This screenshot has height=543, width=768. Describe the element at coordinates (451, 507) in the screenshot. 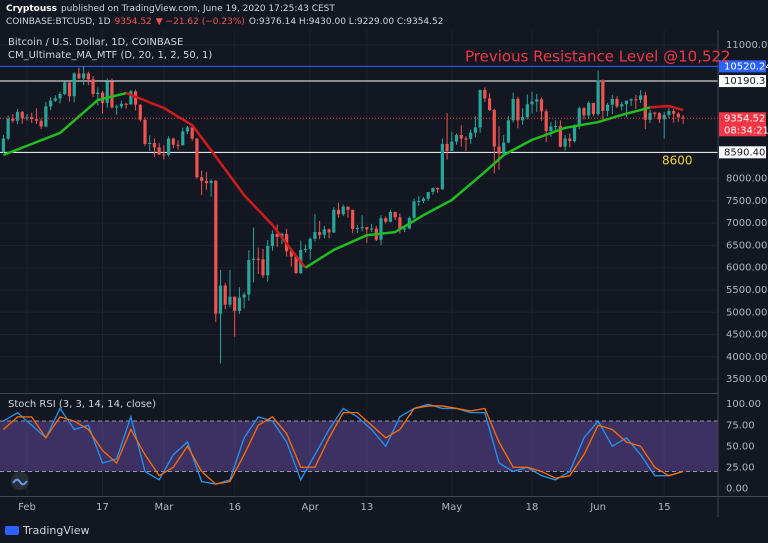

I see `x-tick-label: May` at that location.